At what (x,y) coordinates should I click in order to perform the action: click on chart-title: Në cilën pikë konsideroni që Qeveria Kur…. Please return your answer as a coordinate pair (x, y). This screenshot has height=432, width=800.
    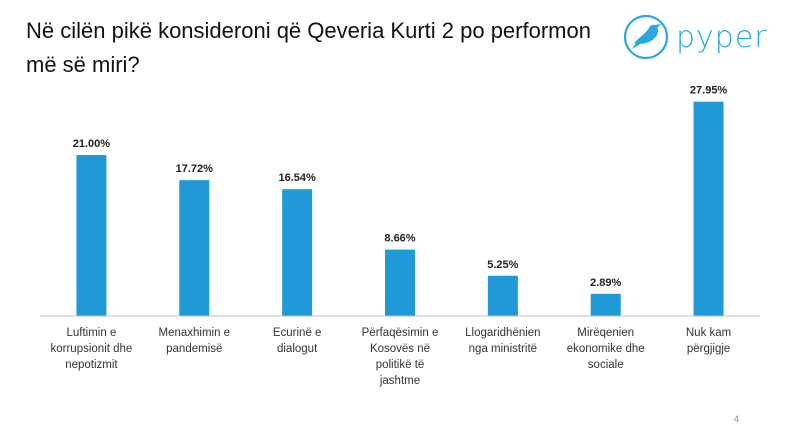
    Looking at the image, I should click on (308, 47).